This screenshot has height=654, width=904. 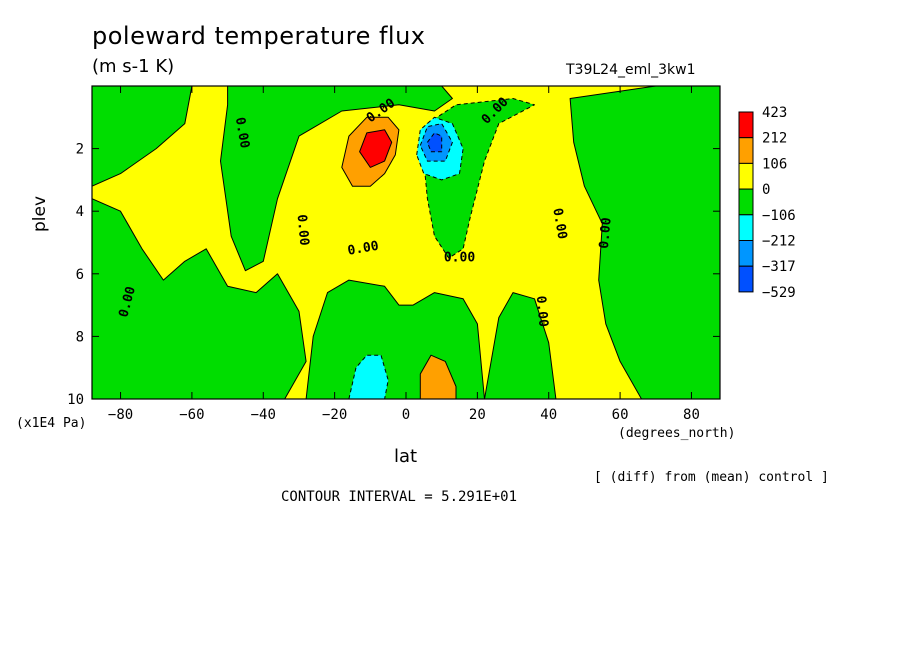 What do you see at coordinates (406, 415) in the screenshot?
I see `x-tick-label: 0` at bounding box center [406, 415].